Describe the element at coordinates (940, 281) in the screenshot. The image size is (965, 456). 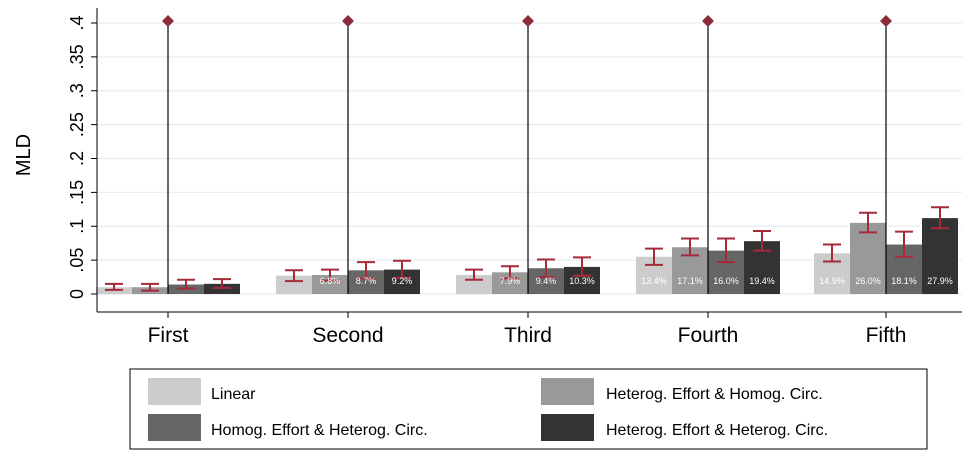
I see `bar-pct-label: 27.9%` at that location.